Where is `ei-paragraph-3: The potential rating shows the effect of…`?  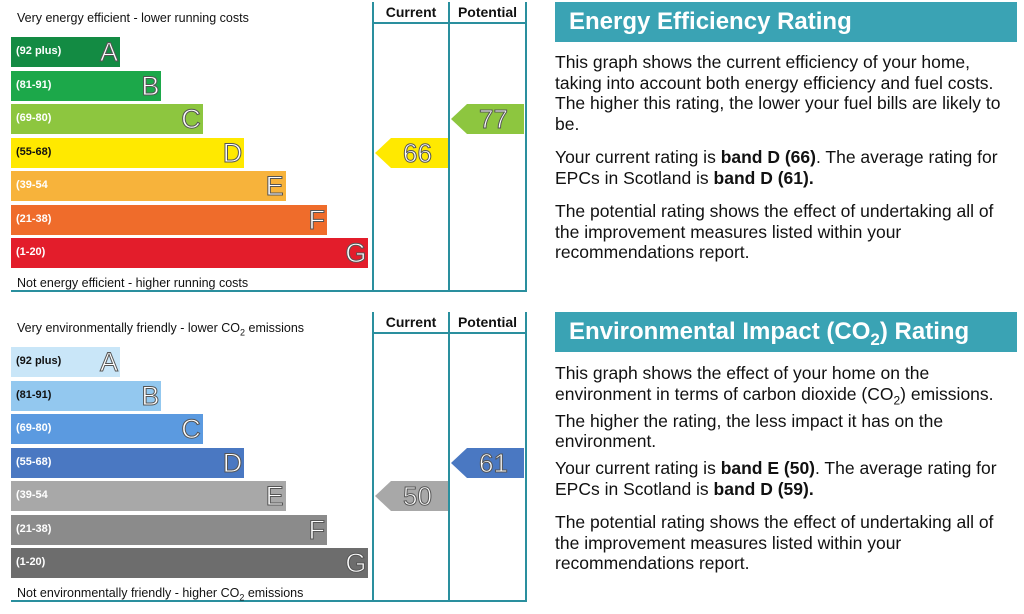 ei-paragraph-3: The potential rating shows the effect of… is located at coordinates (774, 542).